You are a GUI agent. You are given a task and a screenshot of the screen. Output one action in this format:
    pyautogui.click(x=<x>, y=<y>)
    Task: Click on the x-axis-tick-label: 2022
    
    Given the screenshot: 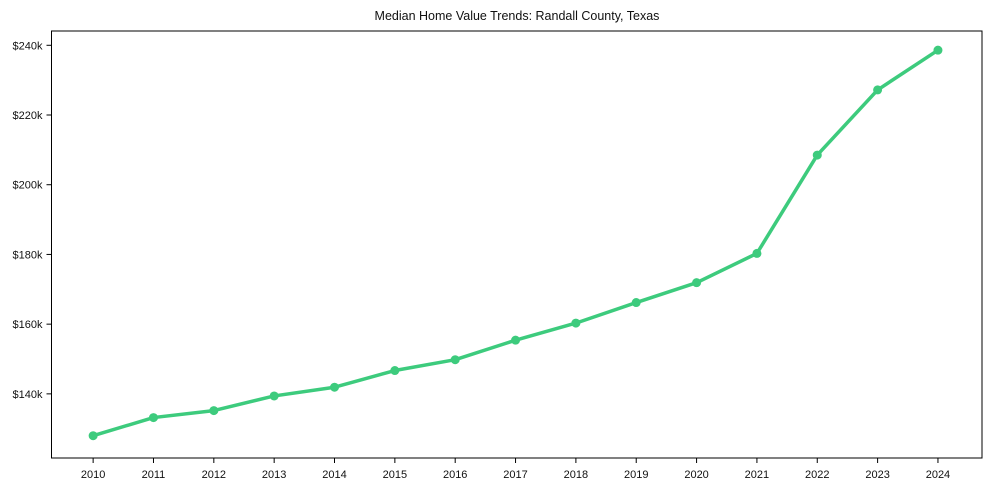 What is the action you would take?
    pyautogui.click(x=817, y=475)
    